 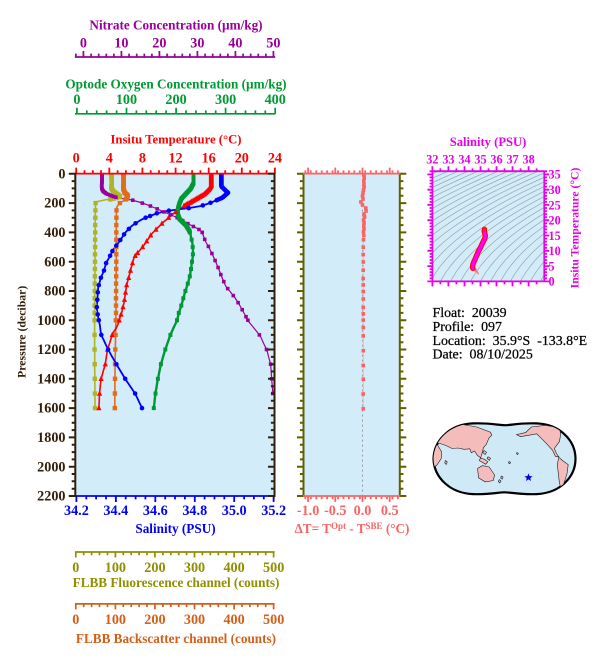 I want to click on svg-text: 33, so click(x=448, y=160).